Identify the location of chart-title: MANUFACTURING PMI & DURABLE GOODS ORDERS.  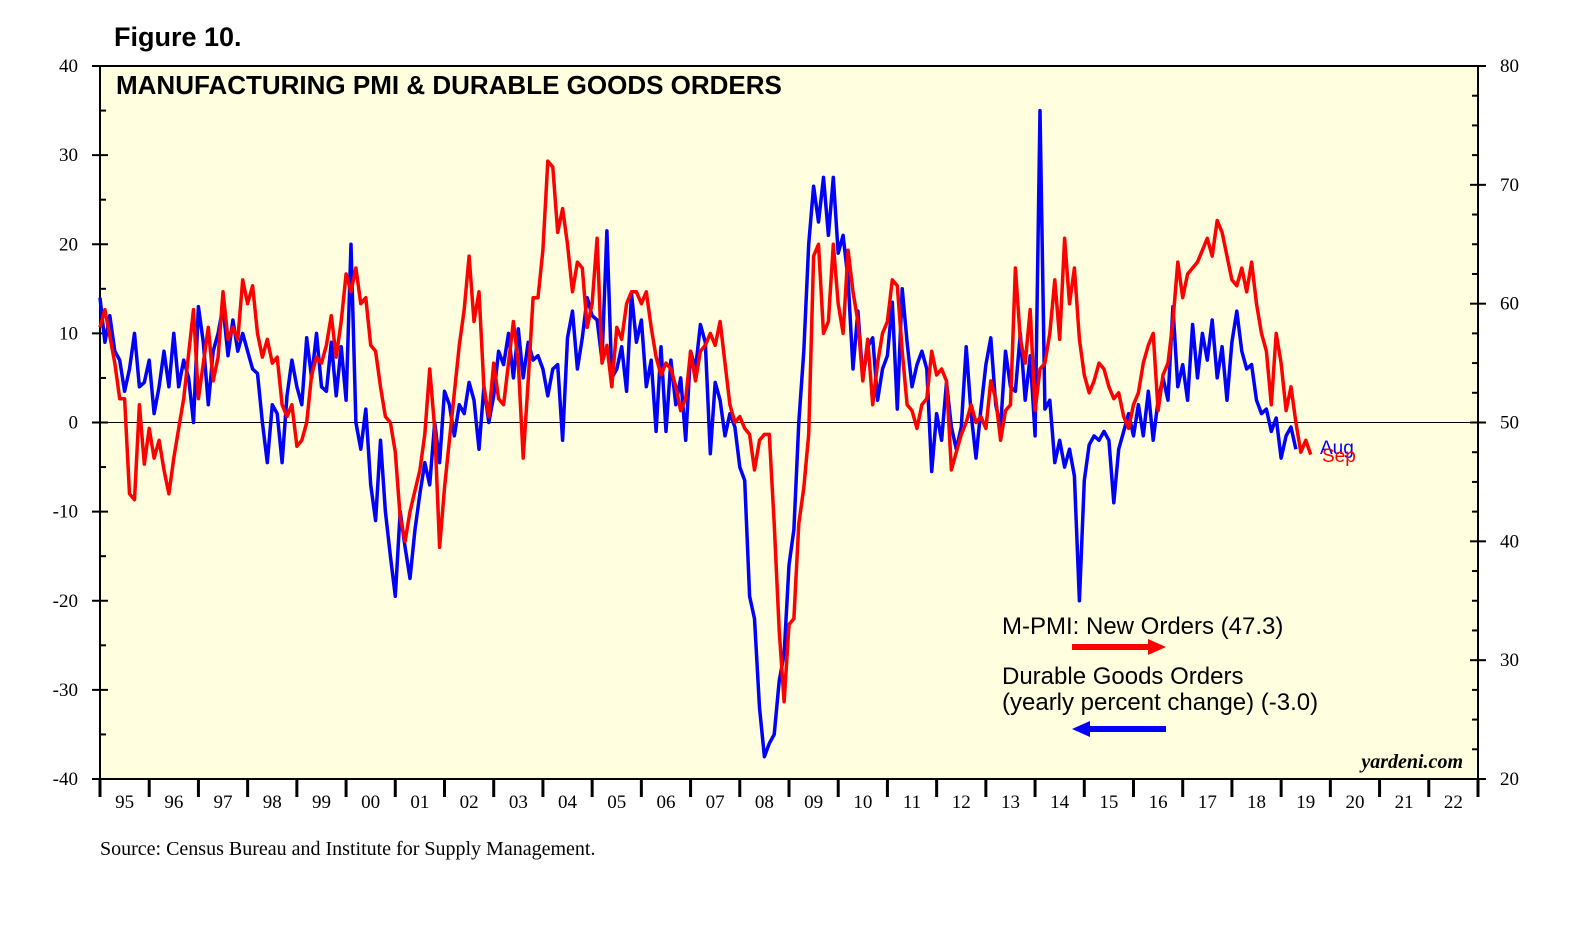
(449, 85).